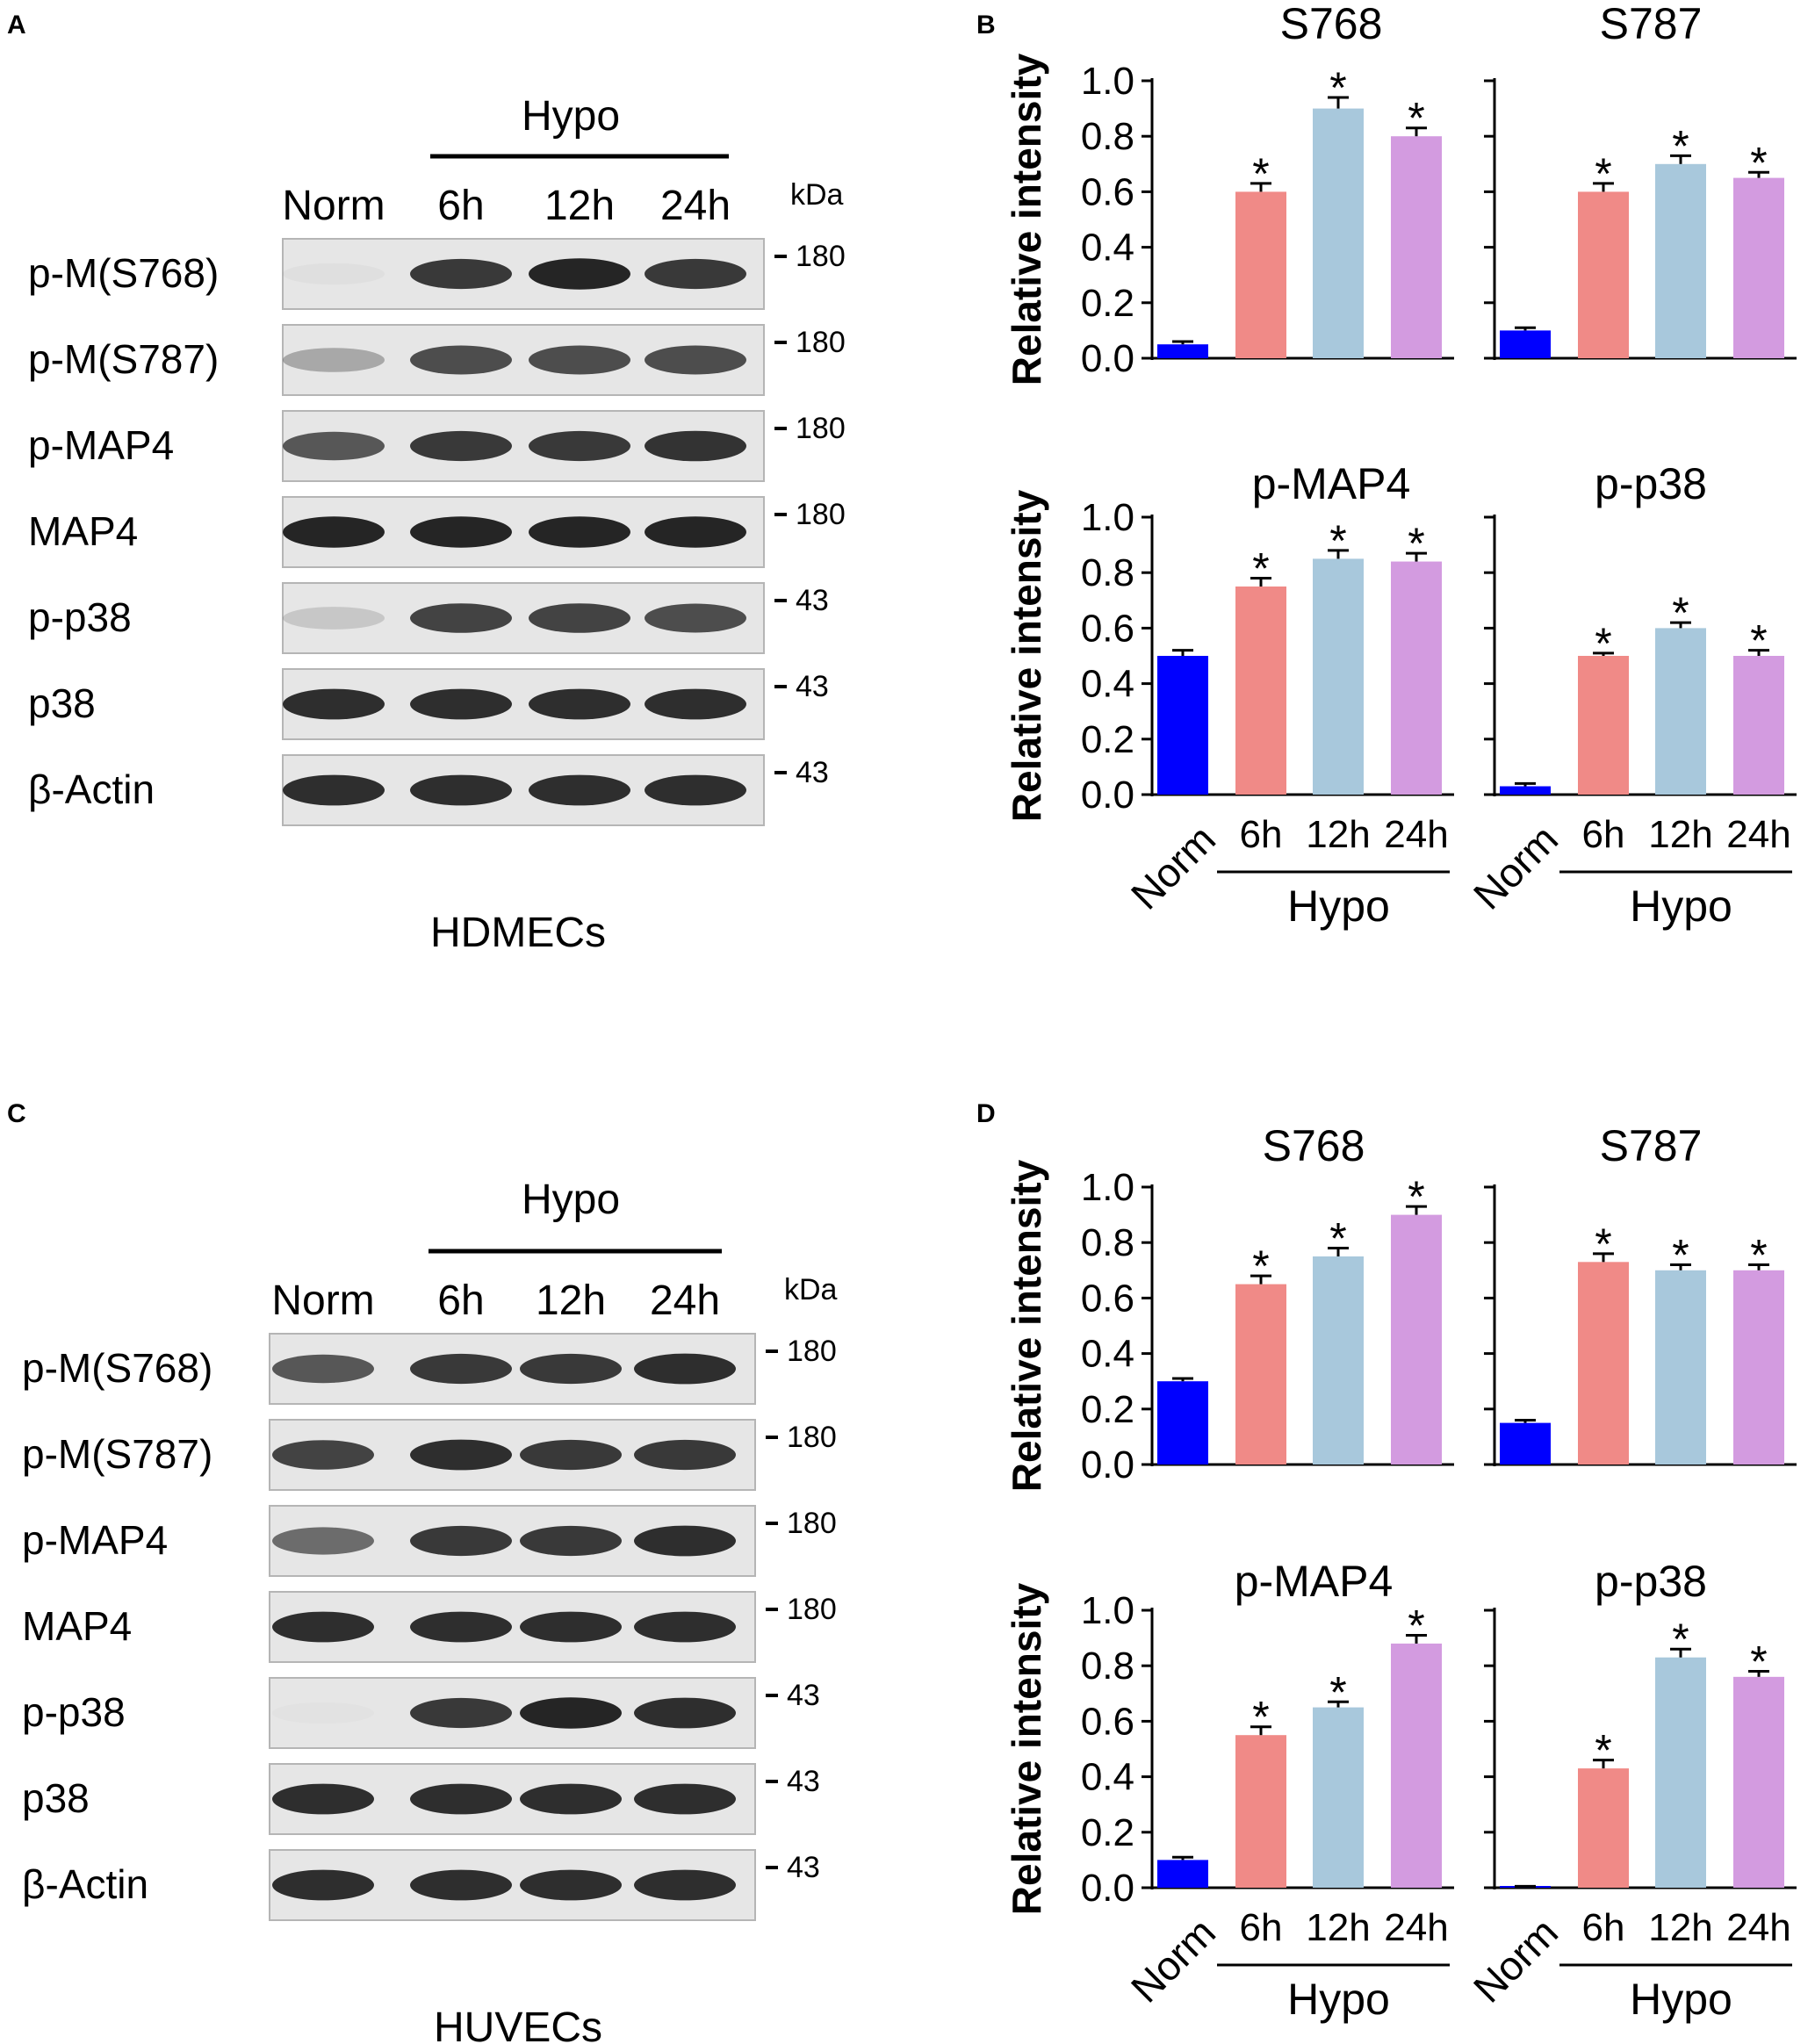  I want to click on blot-lane-label: 12h, so click(571, 1301).